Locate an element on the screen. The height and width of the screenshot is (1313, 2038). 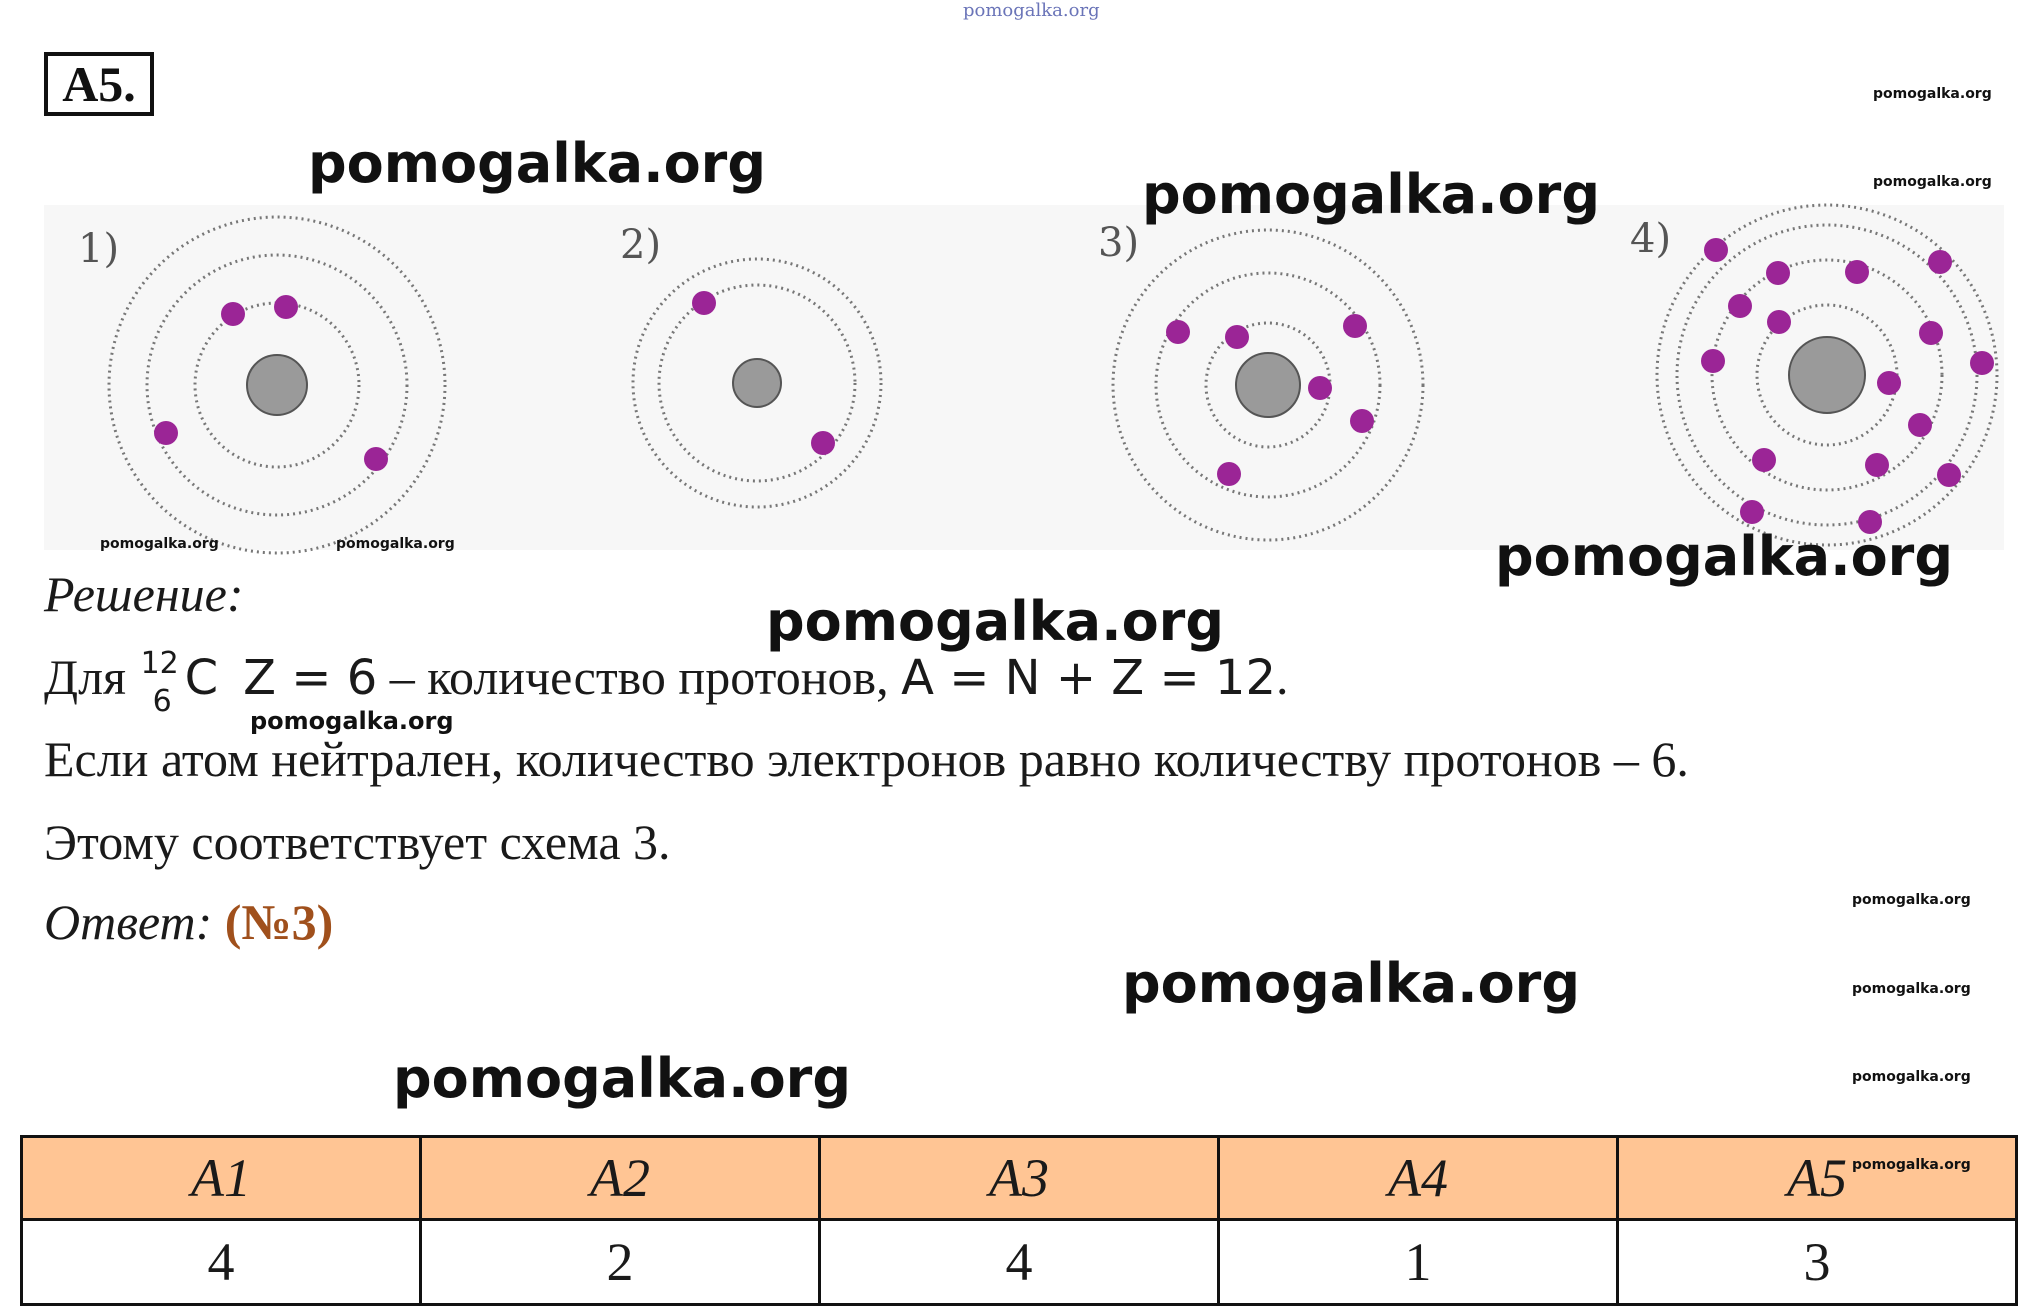
atom1-orbit-outer is located at coordinates (277, 385).